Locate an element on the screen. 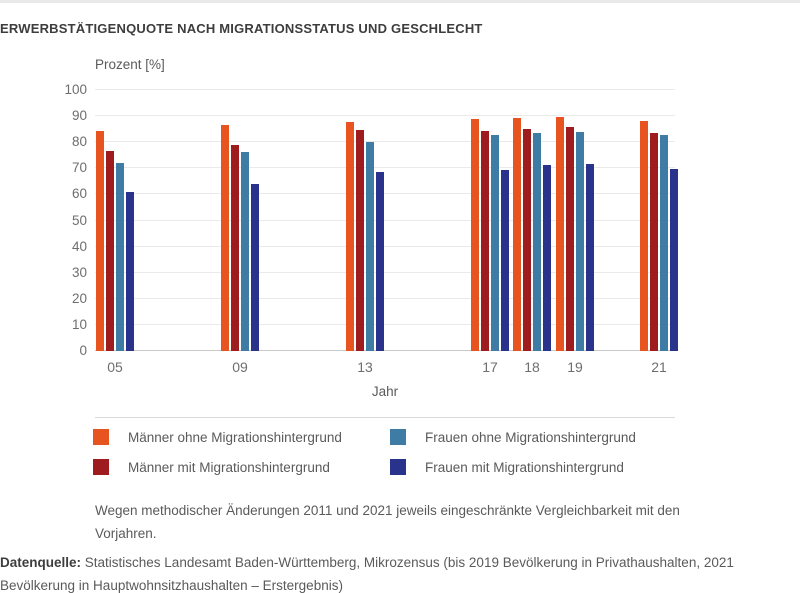 The height and width of the screenshot is (593, 800). legend-item-1: Männer mit Migrationshintergrund is located at coordinates (241, 467).